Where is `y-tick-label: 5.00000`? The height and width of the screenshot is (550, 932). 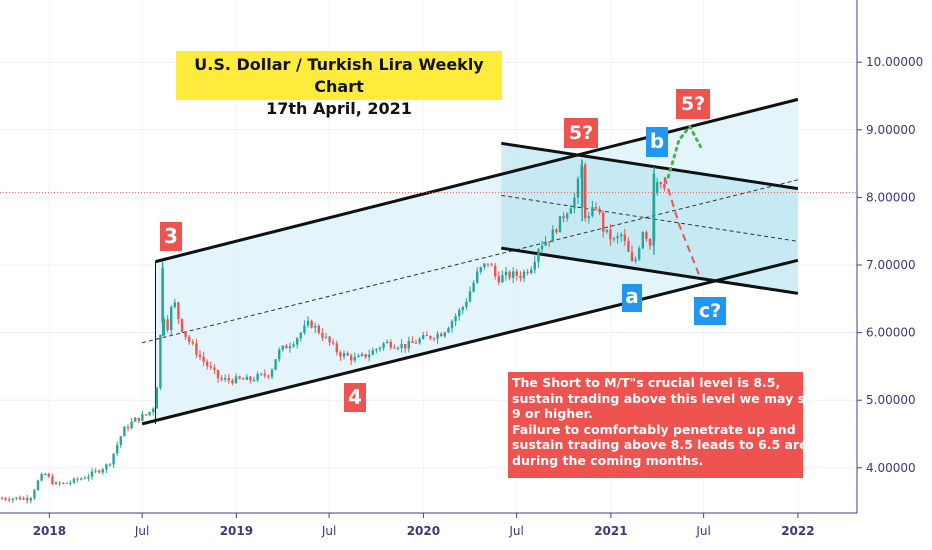
y-tick-label: 5.00000 is located at coordinates (891, 400).